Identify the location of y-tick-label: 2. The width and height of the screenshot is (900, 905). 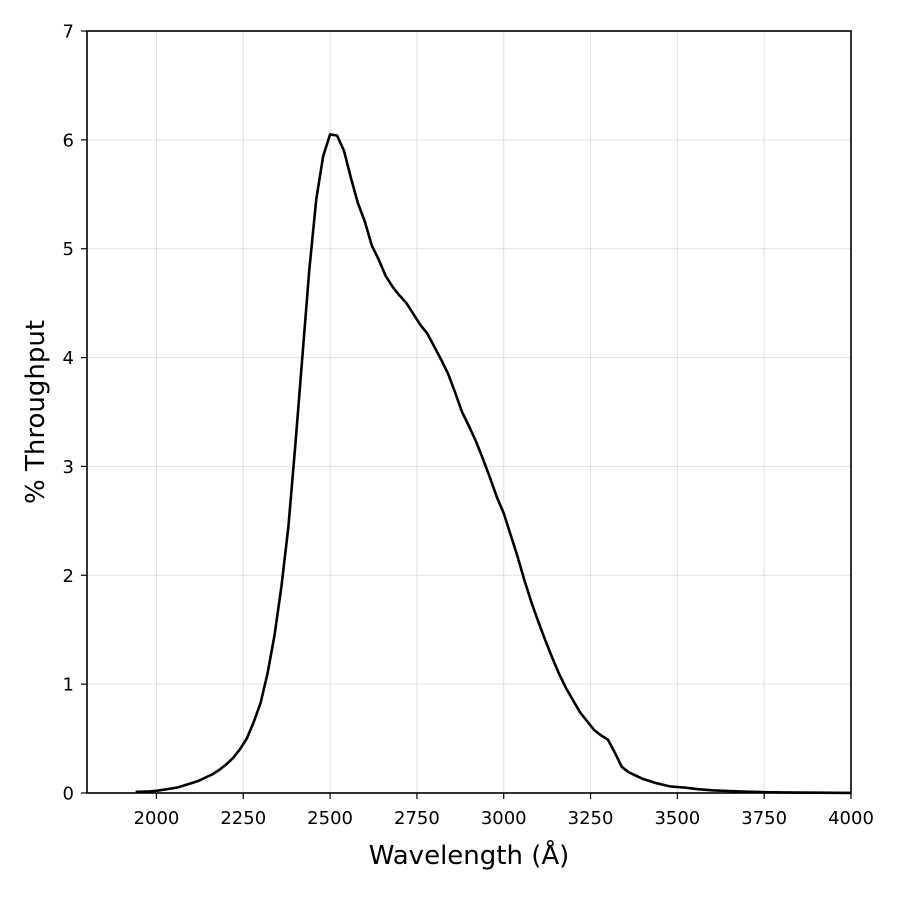
(68, 576).